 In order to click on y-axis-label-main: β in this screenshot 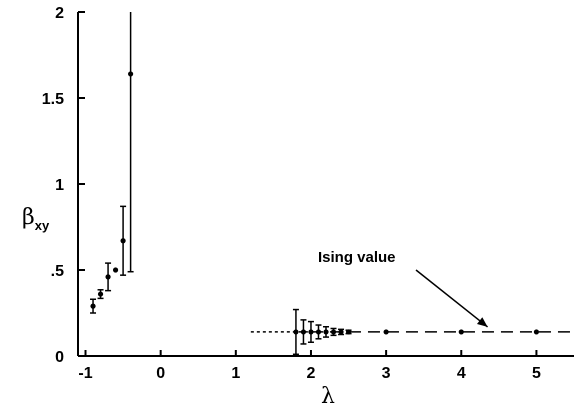, I will do `click(28, 217)`.